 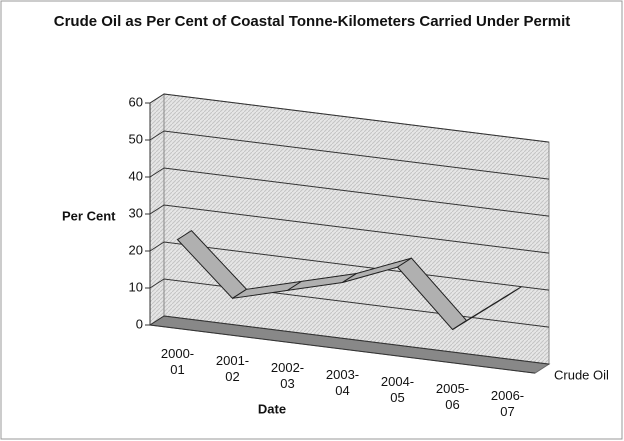 I want to click on y-tick-label: 0, so click(x=139, y=323).